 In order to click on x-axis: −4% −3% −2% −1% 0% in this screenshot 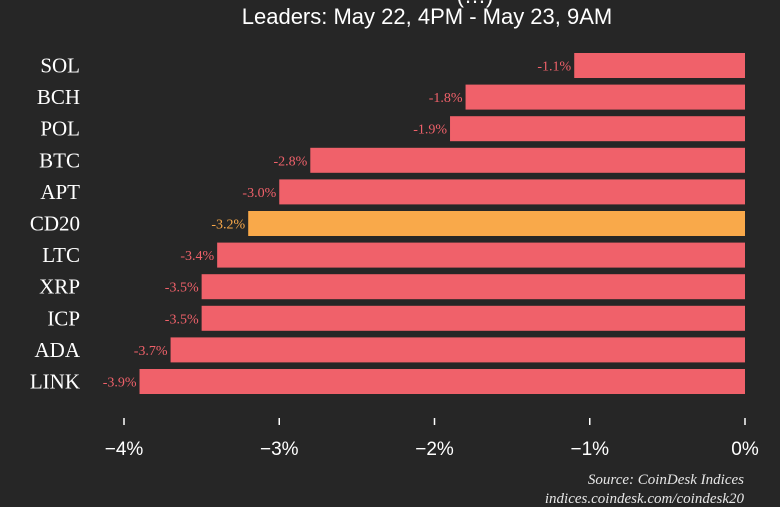, I will do `click(432, 439)`.